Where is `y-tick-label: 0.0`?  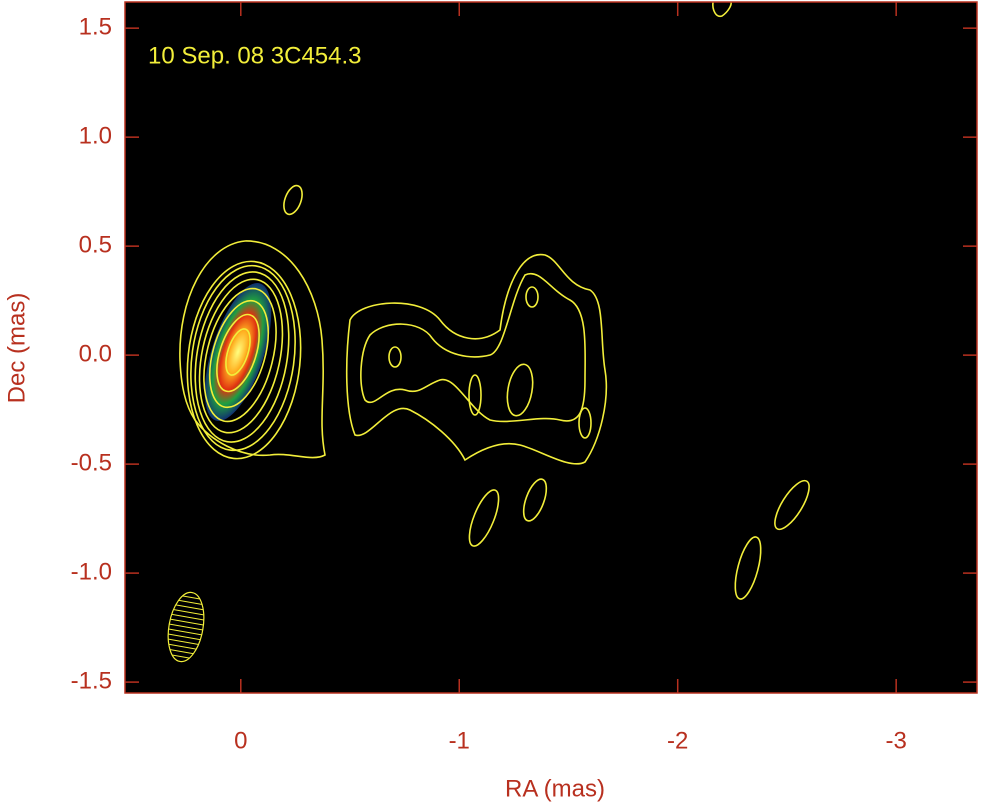
y-tick-label: 0.0 is located at coordinates (95, 353).